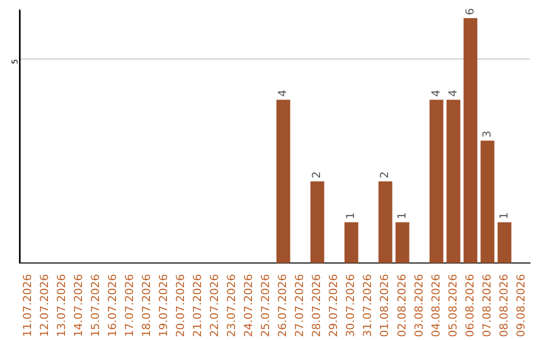  Describe the element at coordinates (44, 306) in the screenshot. I see `x-tick-label: 12.07.2026` at that location.